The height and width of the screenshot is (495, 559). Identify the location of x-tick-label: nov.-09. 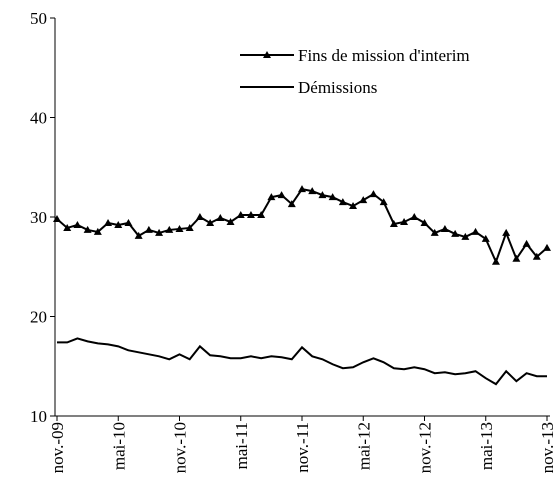
(57, 447).